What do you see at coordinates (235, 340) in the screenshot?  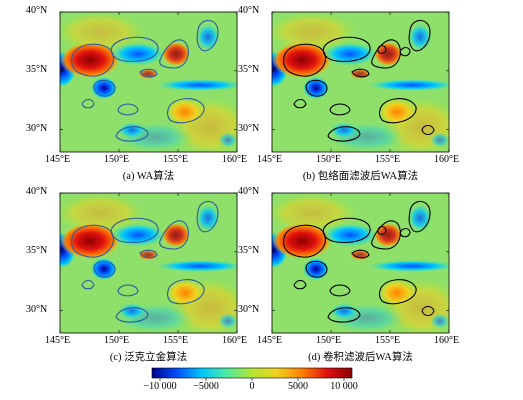 I see `panel-c-x-tick: 160°E` at bounding box center [235, 340].